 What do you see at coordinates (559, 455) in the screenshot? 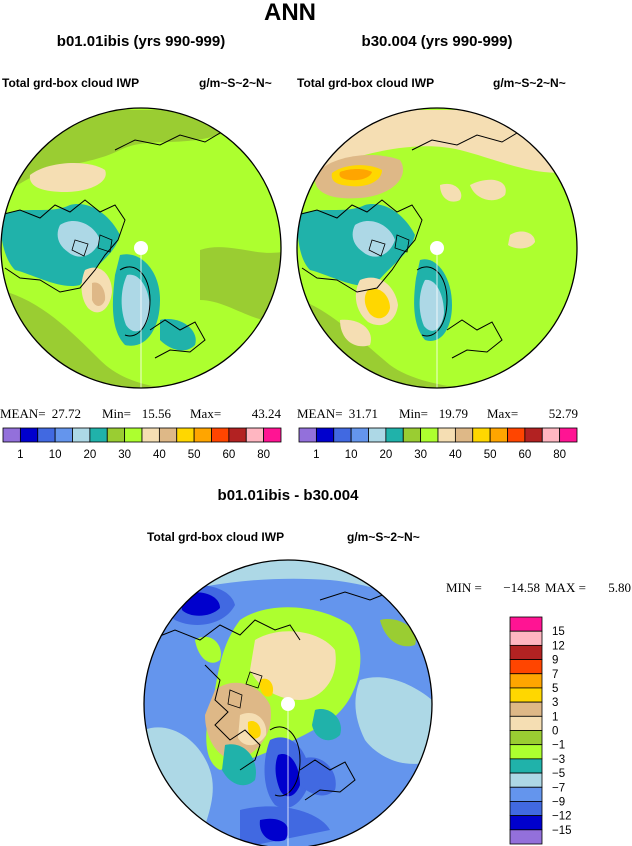
I see `panel2-colorbar-tick-label: 80` at bounding box center [559, 455].